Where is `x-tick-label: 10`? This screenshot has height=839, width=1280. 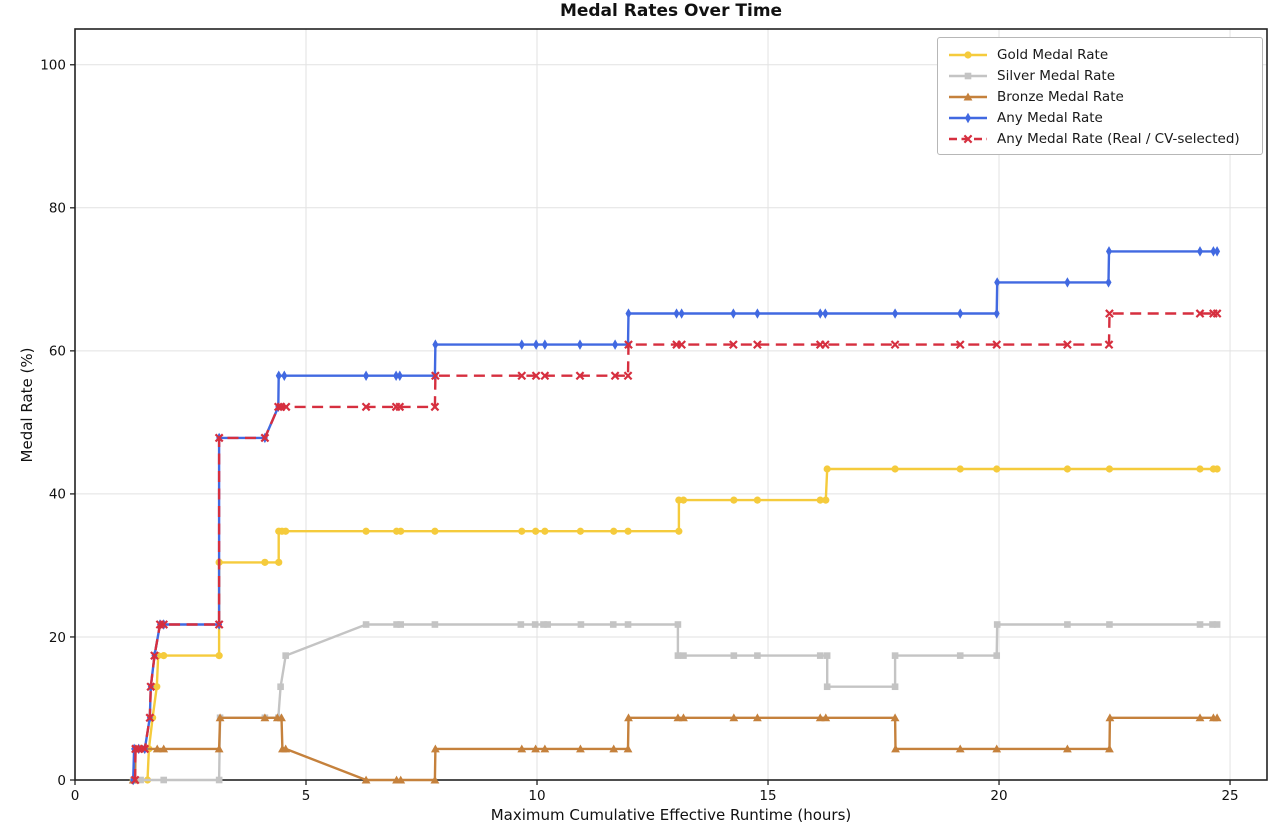
x-tick-label: 10 is located at coordinates (536, 796).